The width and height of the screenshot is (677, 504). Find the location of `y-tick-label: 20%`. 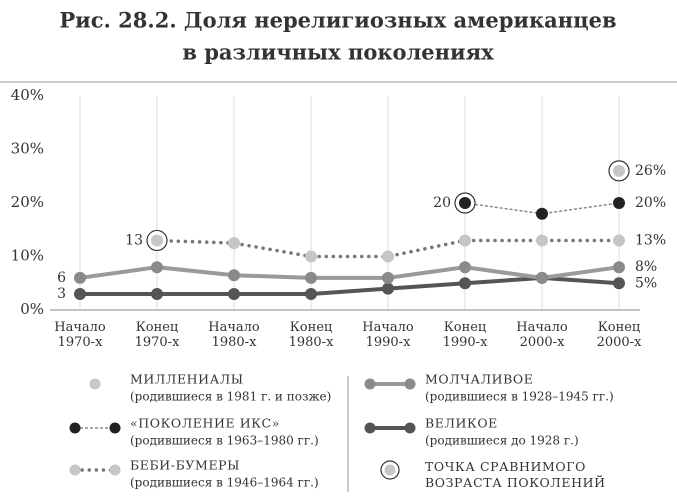

y-tick-label: 20% is located at coordinates (27, 202).